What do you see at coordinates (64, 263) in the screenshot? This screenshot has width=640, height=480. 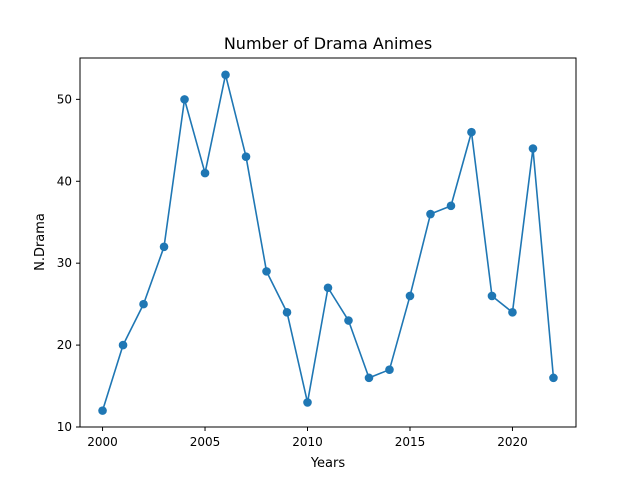 I see `y-tick-label: 30` at bounding box center [64, 263].